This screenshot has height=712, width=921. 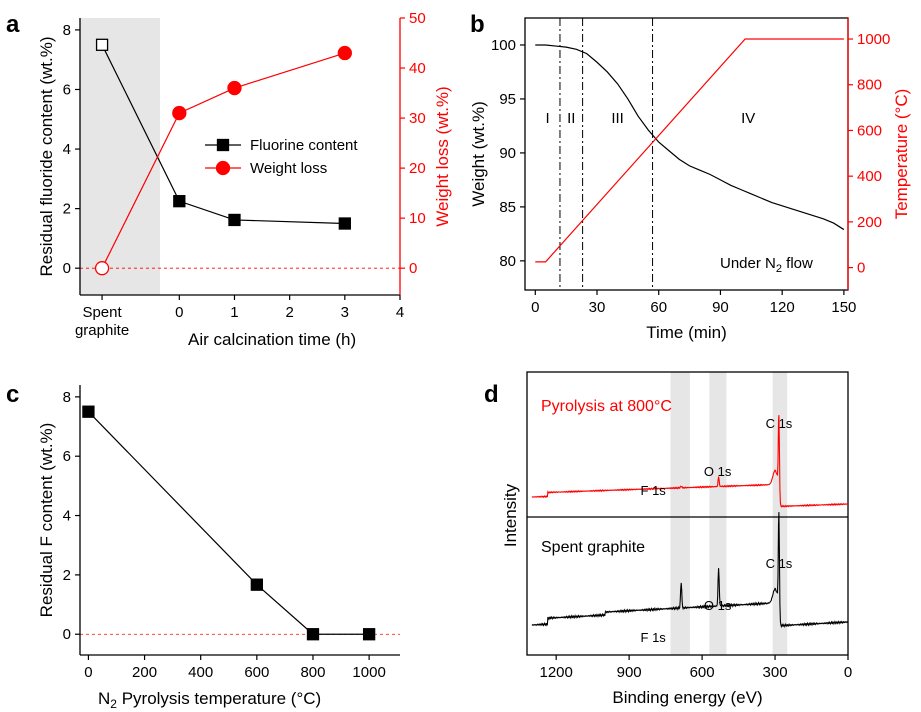 I want to click on x-tick-label: 1, so click(x=234, y=312).